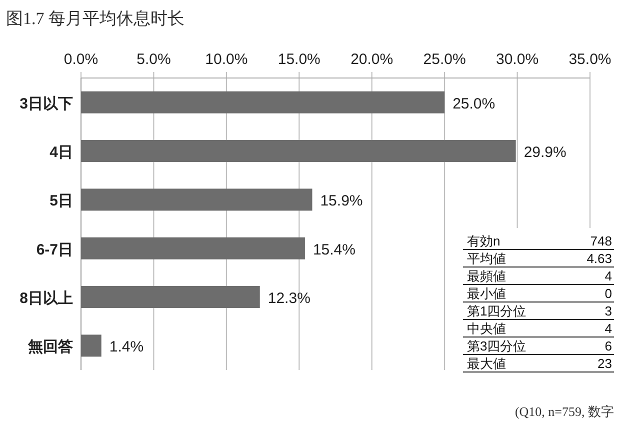 This screenshot has height=424, width=622. What do you see at coordinates (81, 59) in the screenshot?
I see `x-tick-label: 0.0%` at bounding box center [81, 59].